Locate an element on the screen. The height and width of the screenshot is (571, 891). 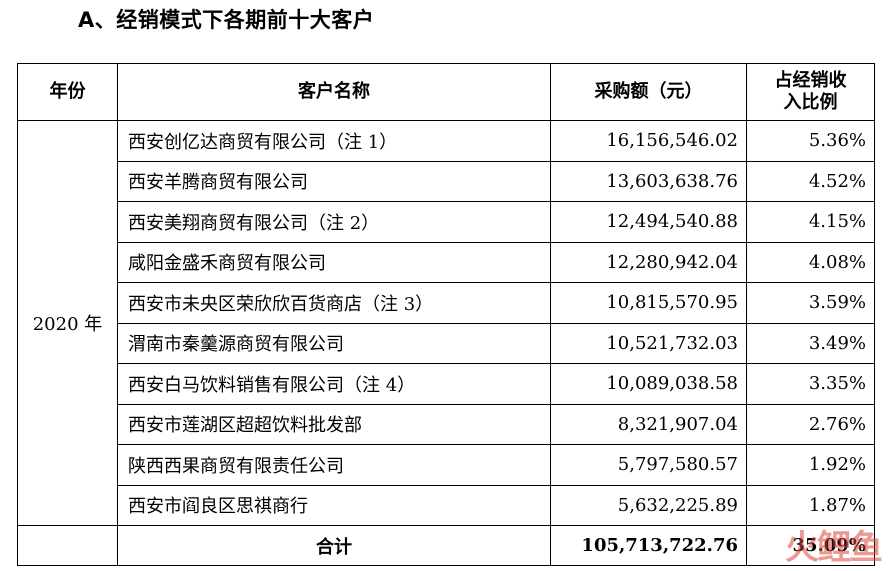
purchase-amount: 12,494,540.88 is located at coordinates (648, 222).